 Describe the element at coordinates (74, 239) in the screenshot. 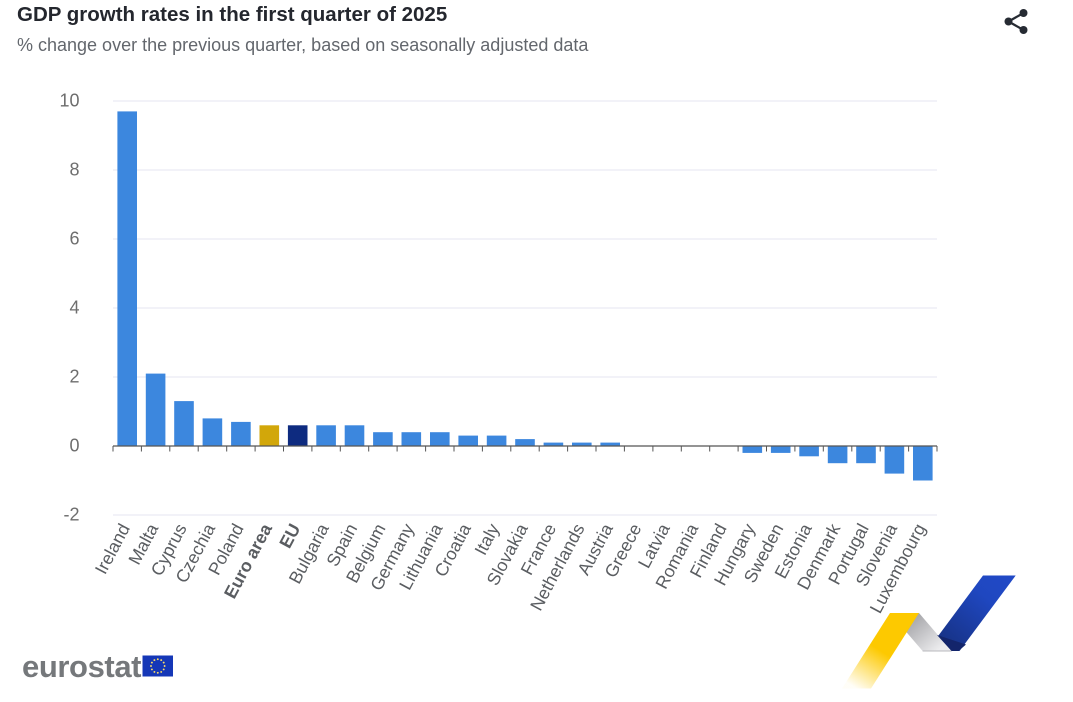

I see `svg-text: 6` at that location.